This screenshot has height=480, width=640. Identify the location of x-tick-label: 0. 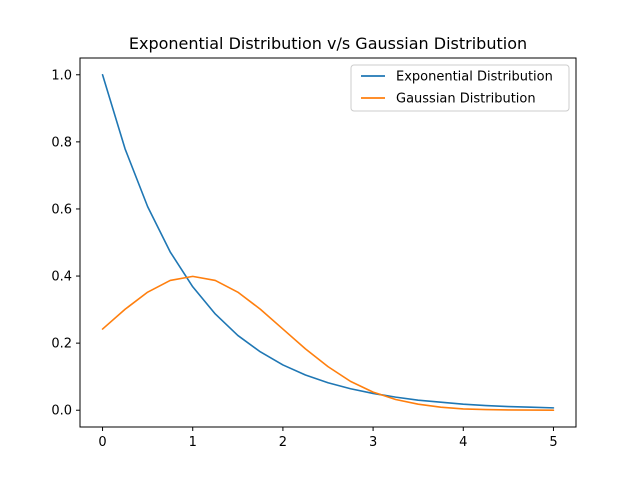
(102, 442).